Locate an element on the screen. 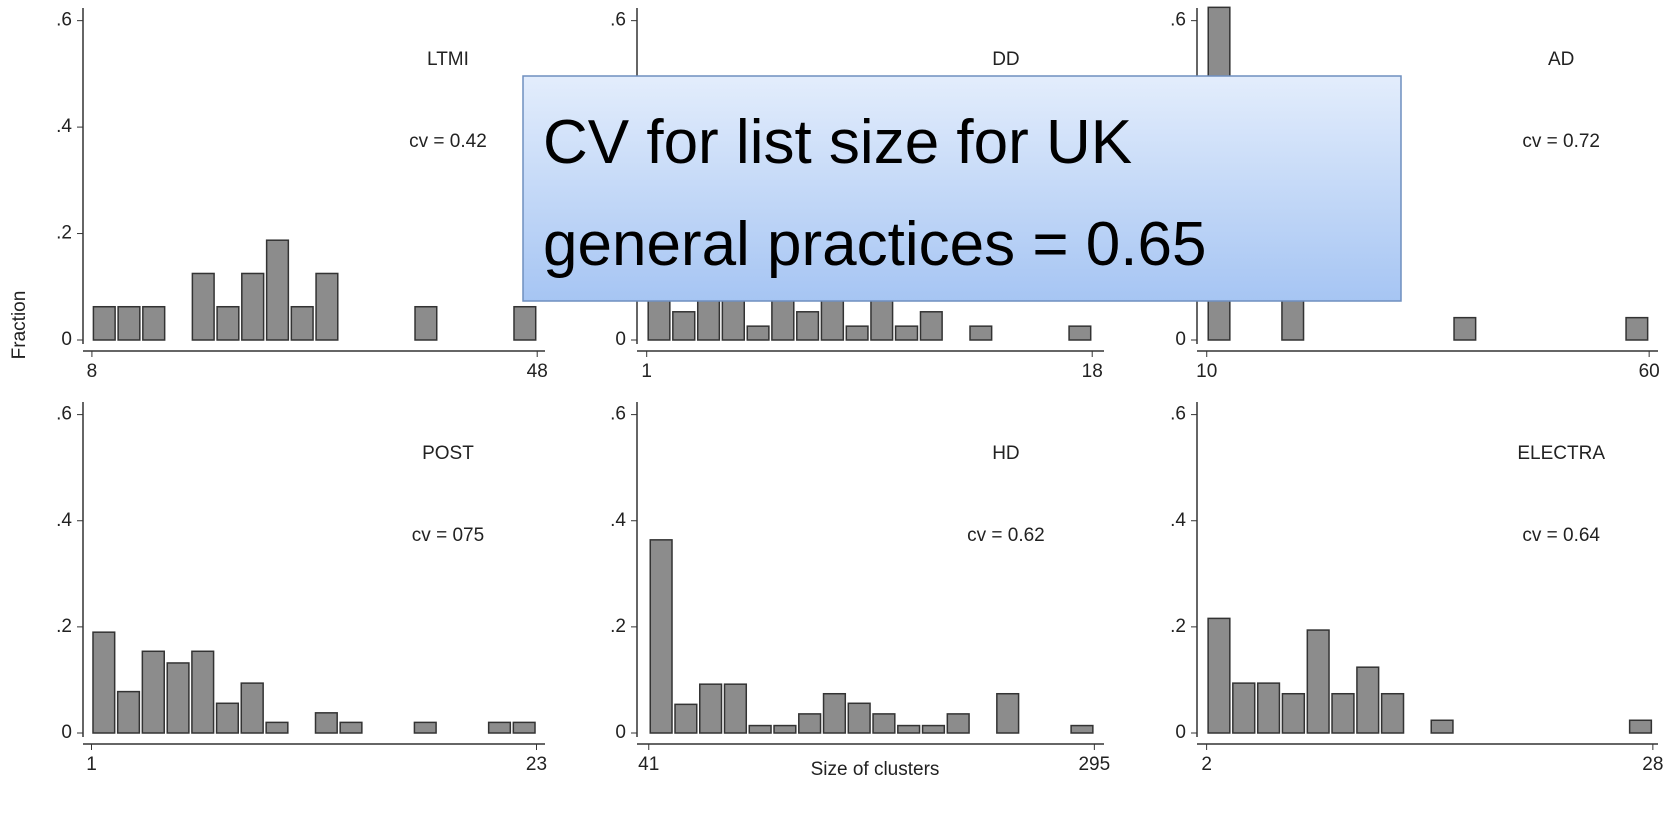 The height and width of the screenshot is (830, 1668). panel-title: AD is located at coordinates (1561, 59).